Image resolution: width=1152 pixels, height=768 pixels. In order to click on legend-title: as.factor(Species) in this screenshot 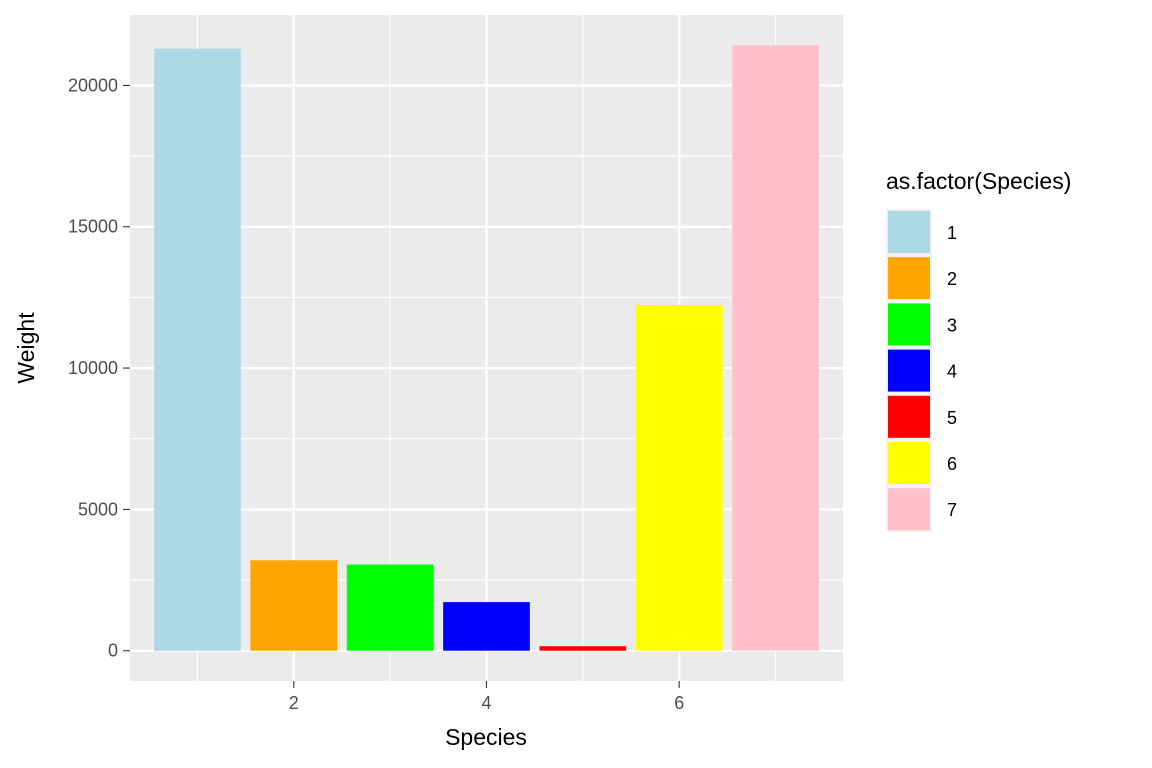, I will do `click(978, 181)`.